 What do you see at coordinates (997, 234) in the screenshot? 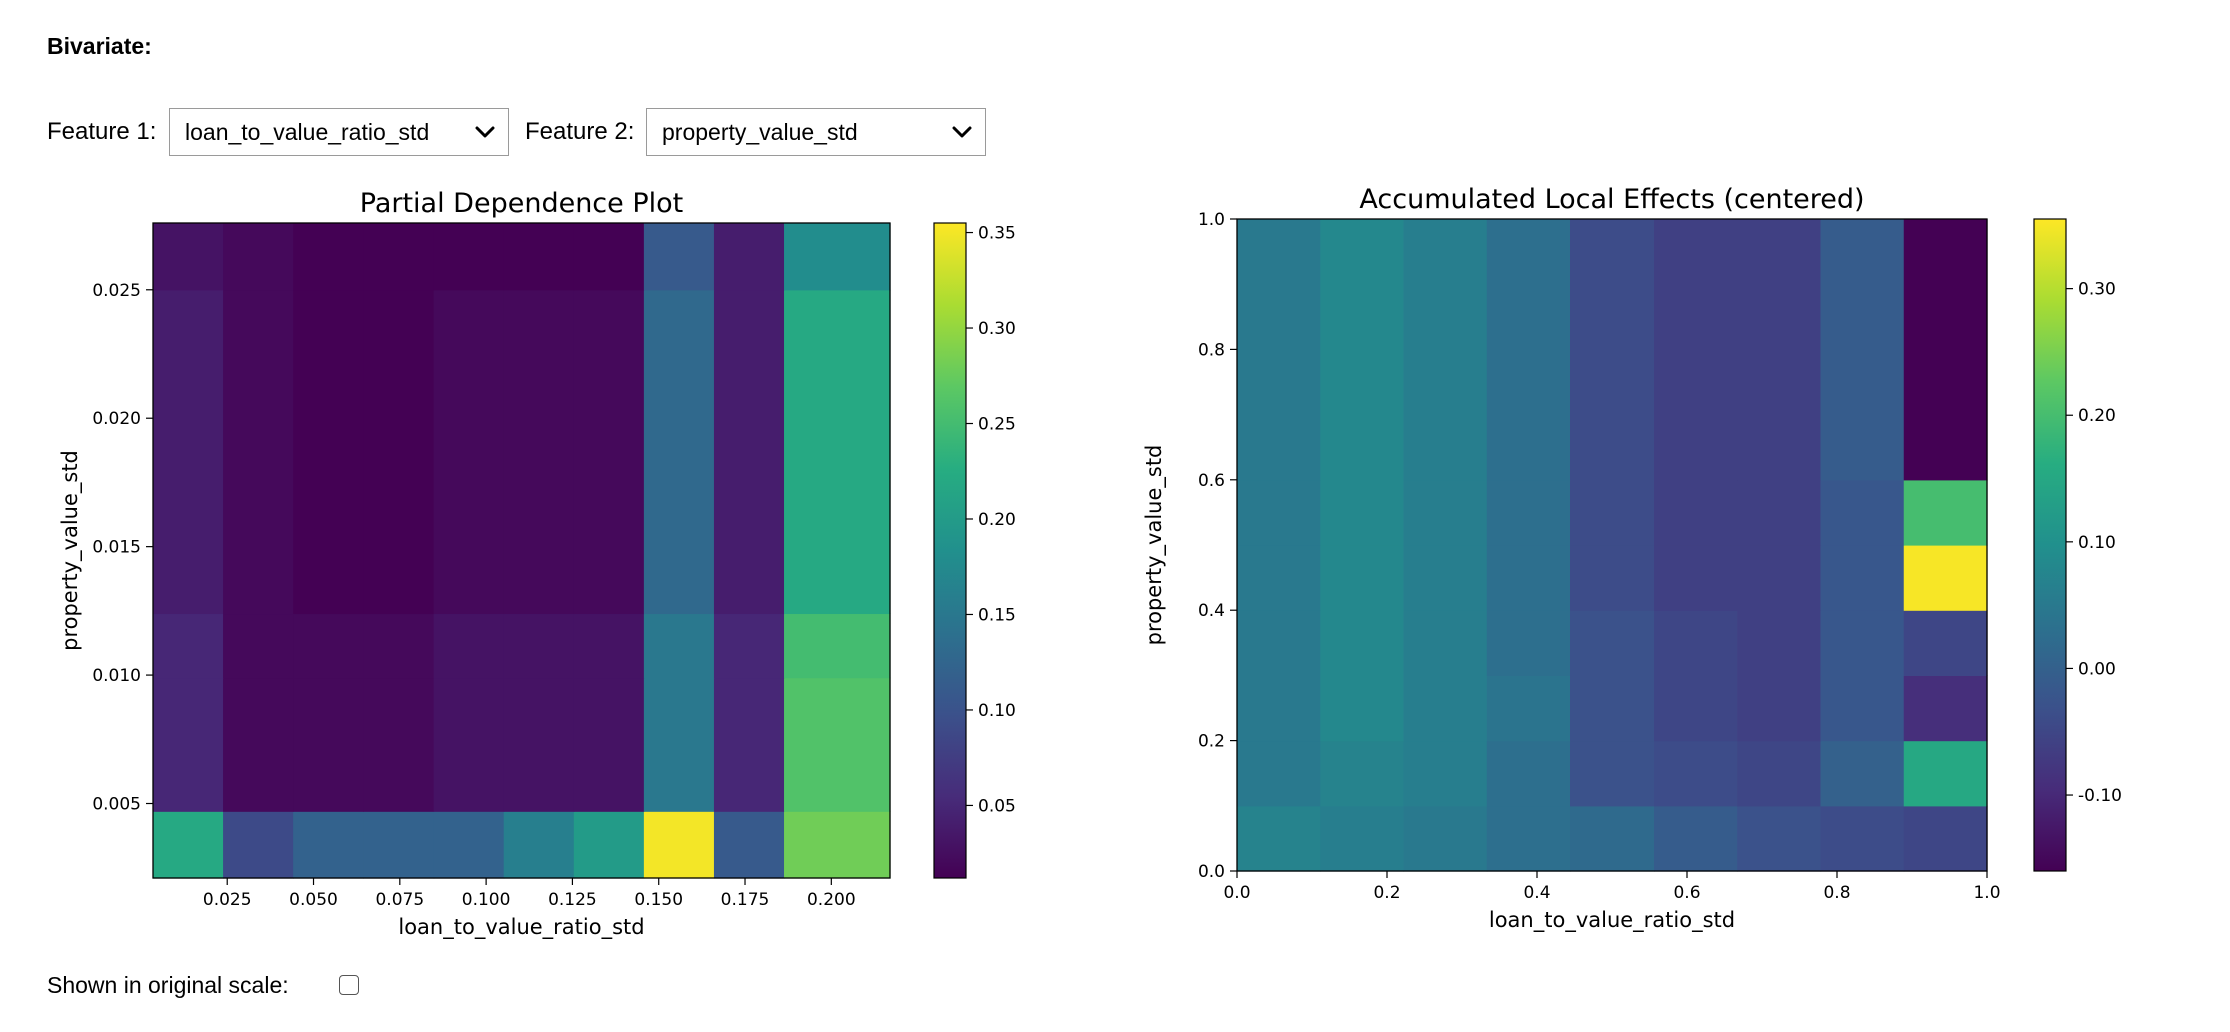
I see `colorbar-tick-label: 0.35` at bounding box center [997, 234].